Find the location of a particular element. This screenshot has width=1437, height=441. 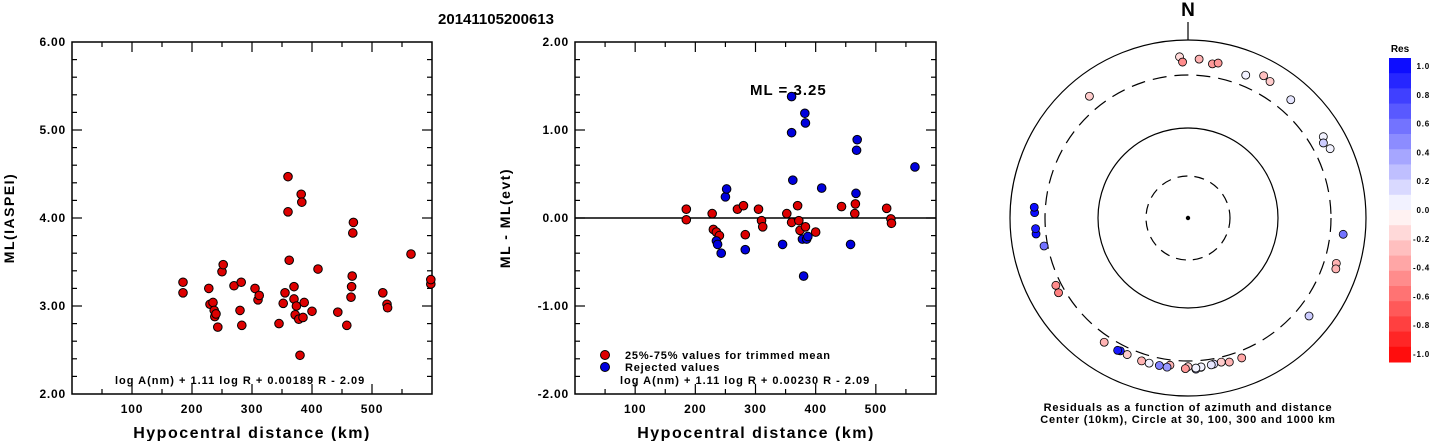

x-tick-label: 200 is located at coordinates (192, 409).